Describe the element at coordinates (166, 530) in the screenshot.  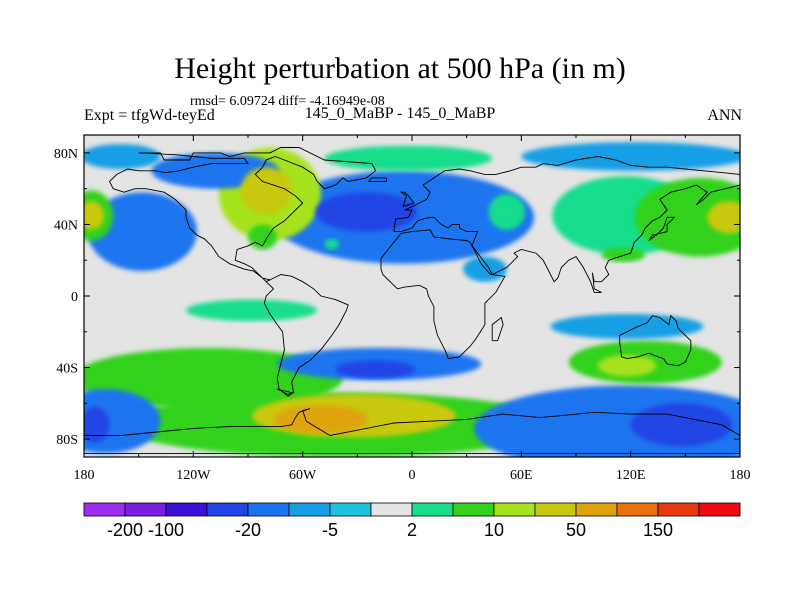
I see `colorbar-label: -100` at that location.